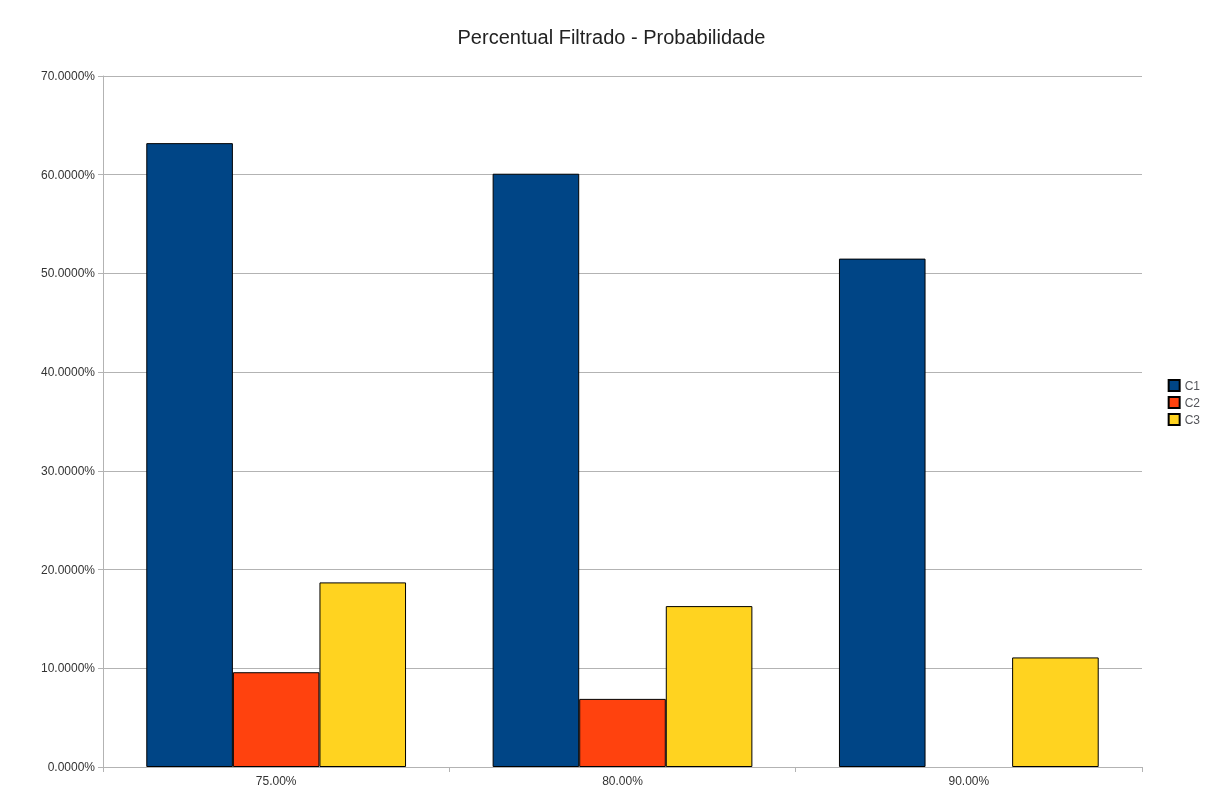 This screenshot has height=805, width=1223. I want to click on y-tick-label: 60.0000%, so click(68, 174).